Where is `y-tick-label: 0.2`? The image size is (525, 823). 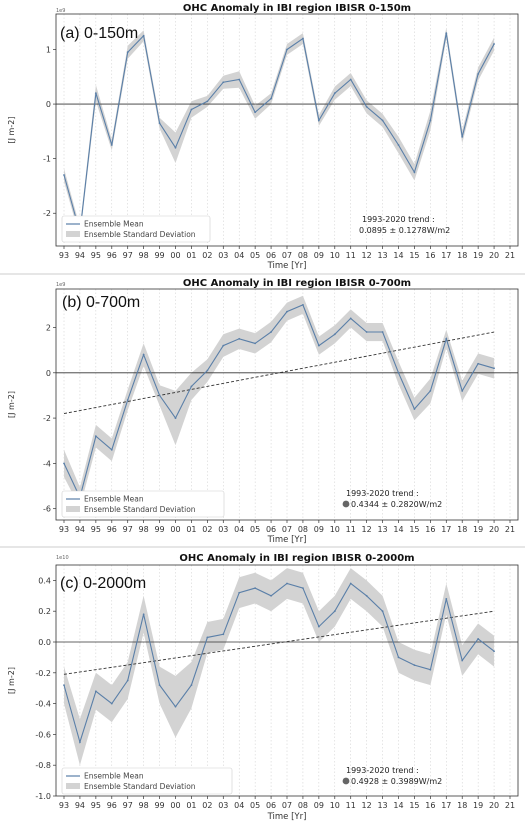
y-tick-label: 0.2 is located at coordinates (44, 611).